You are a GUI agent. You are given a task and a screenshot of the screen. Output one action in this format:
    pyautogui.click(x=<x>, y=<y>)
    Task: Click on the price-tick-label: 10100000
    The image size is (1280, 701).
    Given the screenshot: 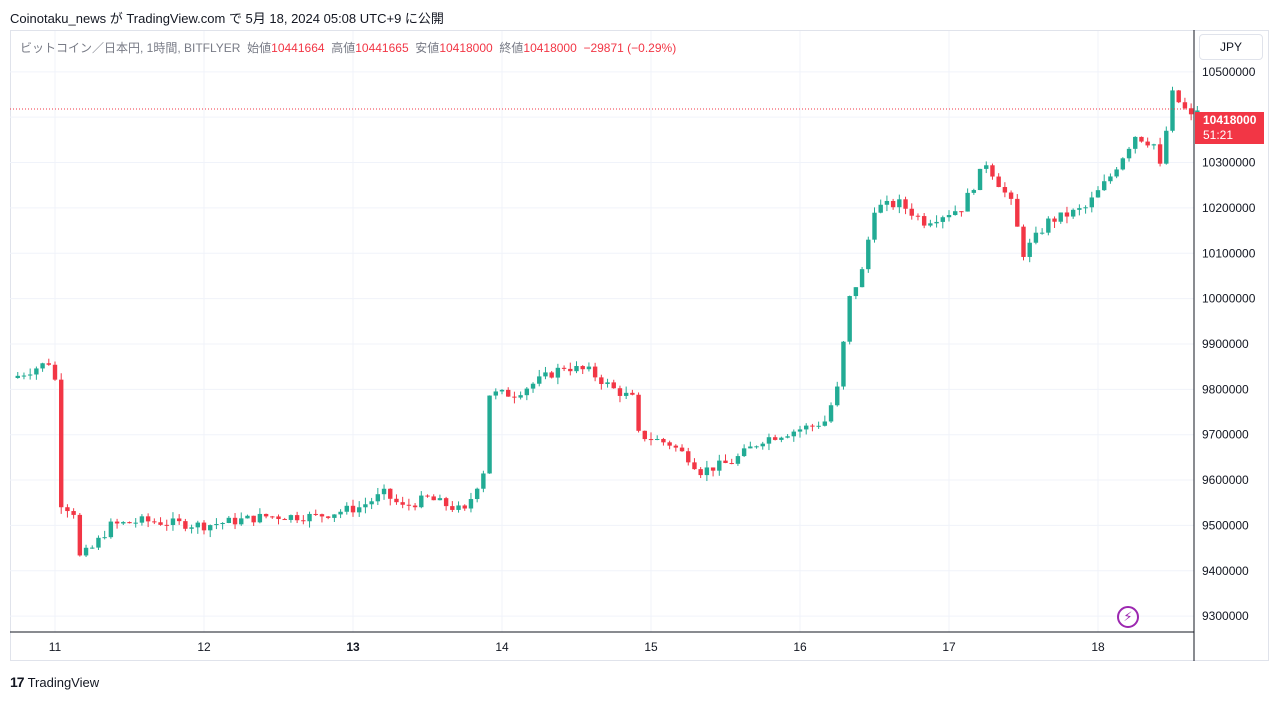 What is the action you would take?
    pyautogui.click(x=1229, y=253)
    